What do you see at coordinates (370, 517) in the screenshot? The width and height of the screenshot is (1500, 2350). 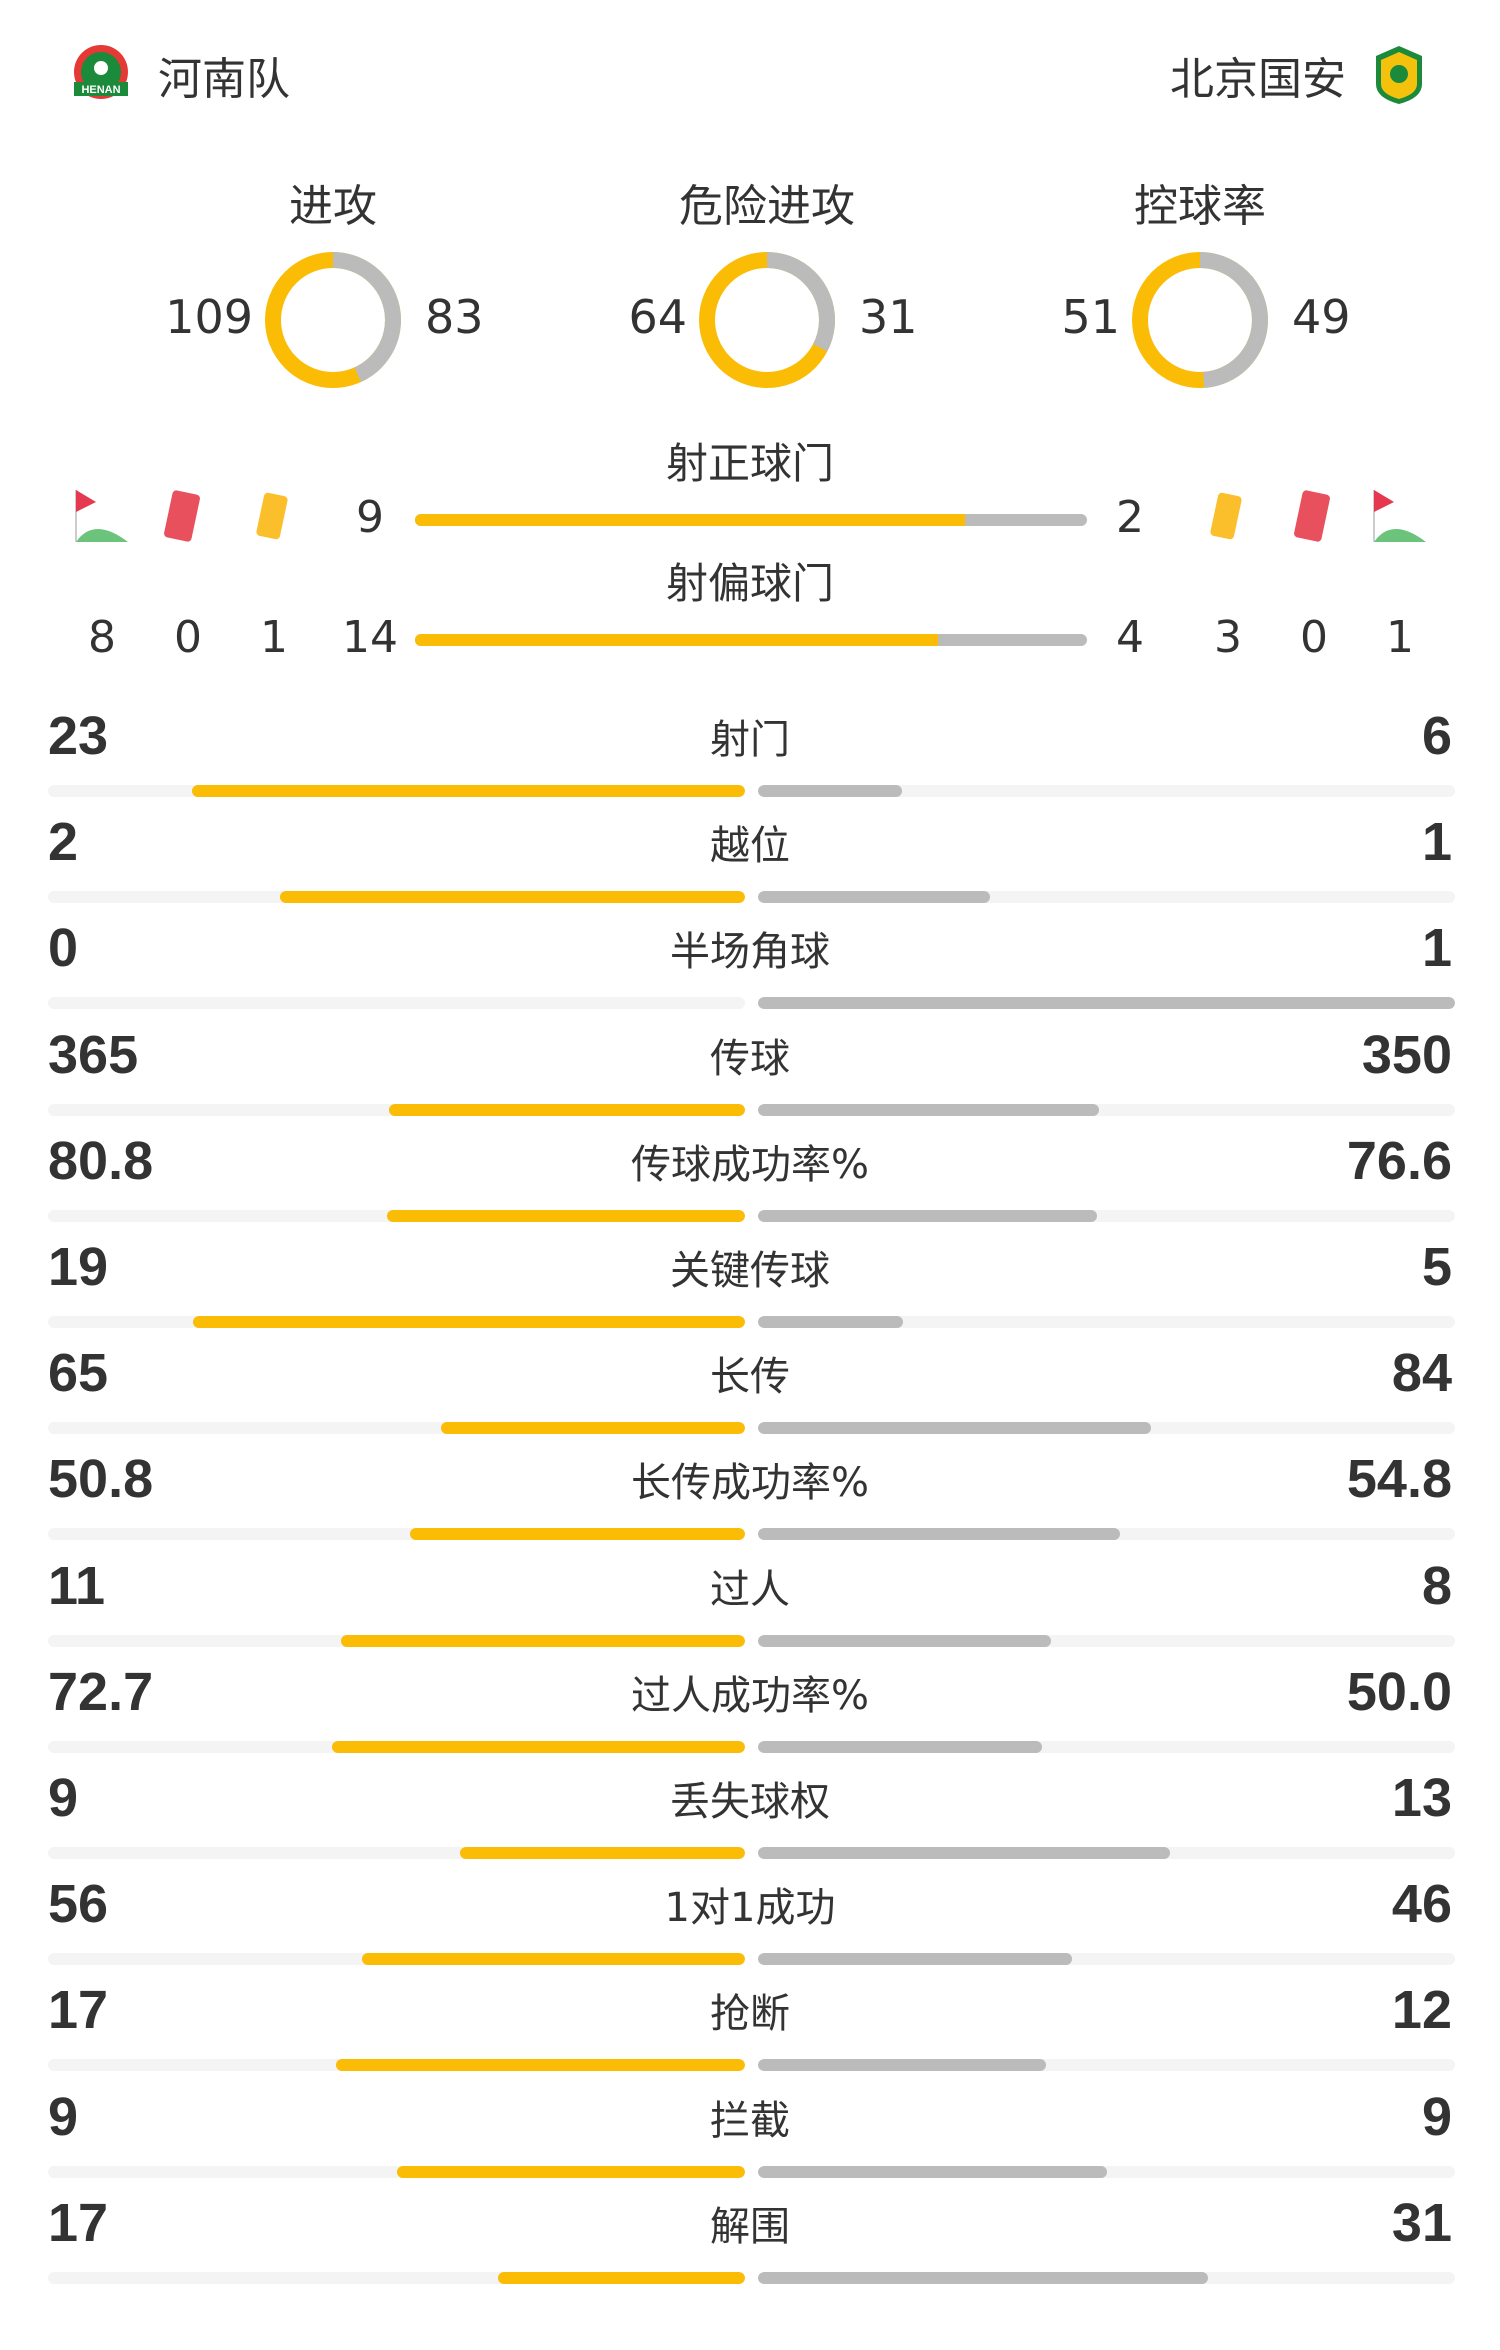 I see `home-shots-on-target: 9` at bounding box center [370, 517].